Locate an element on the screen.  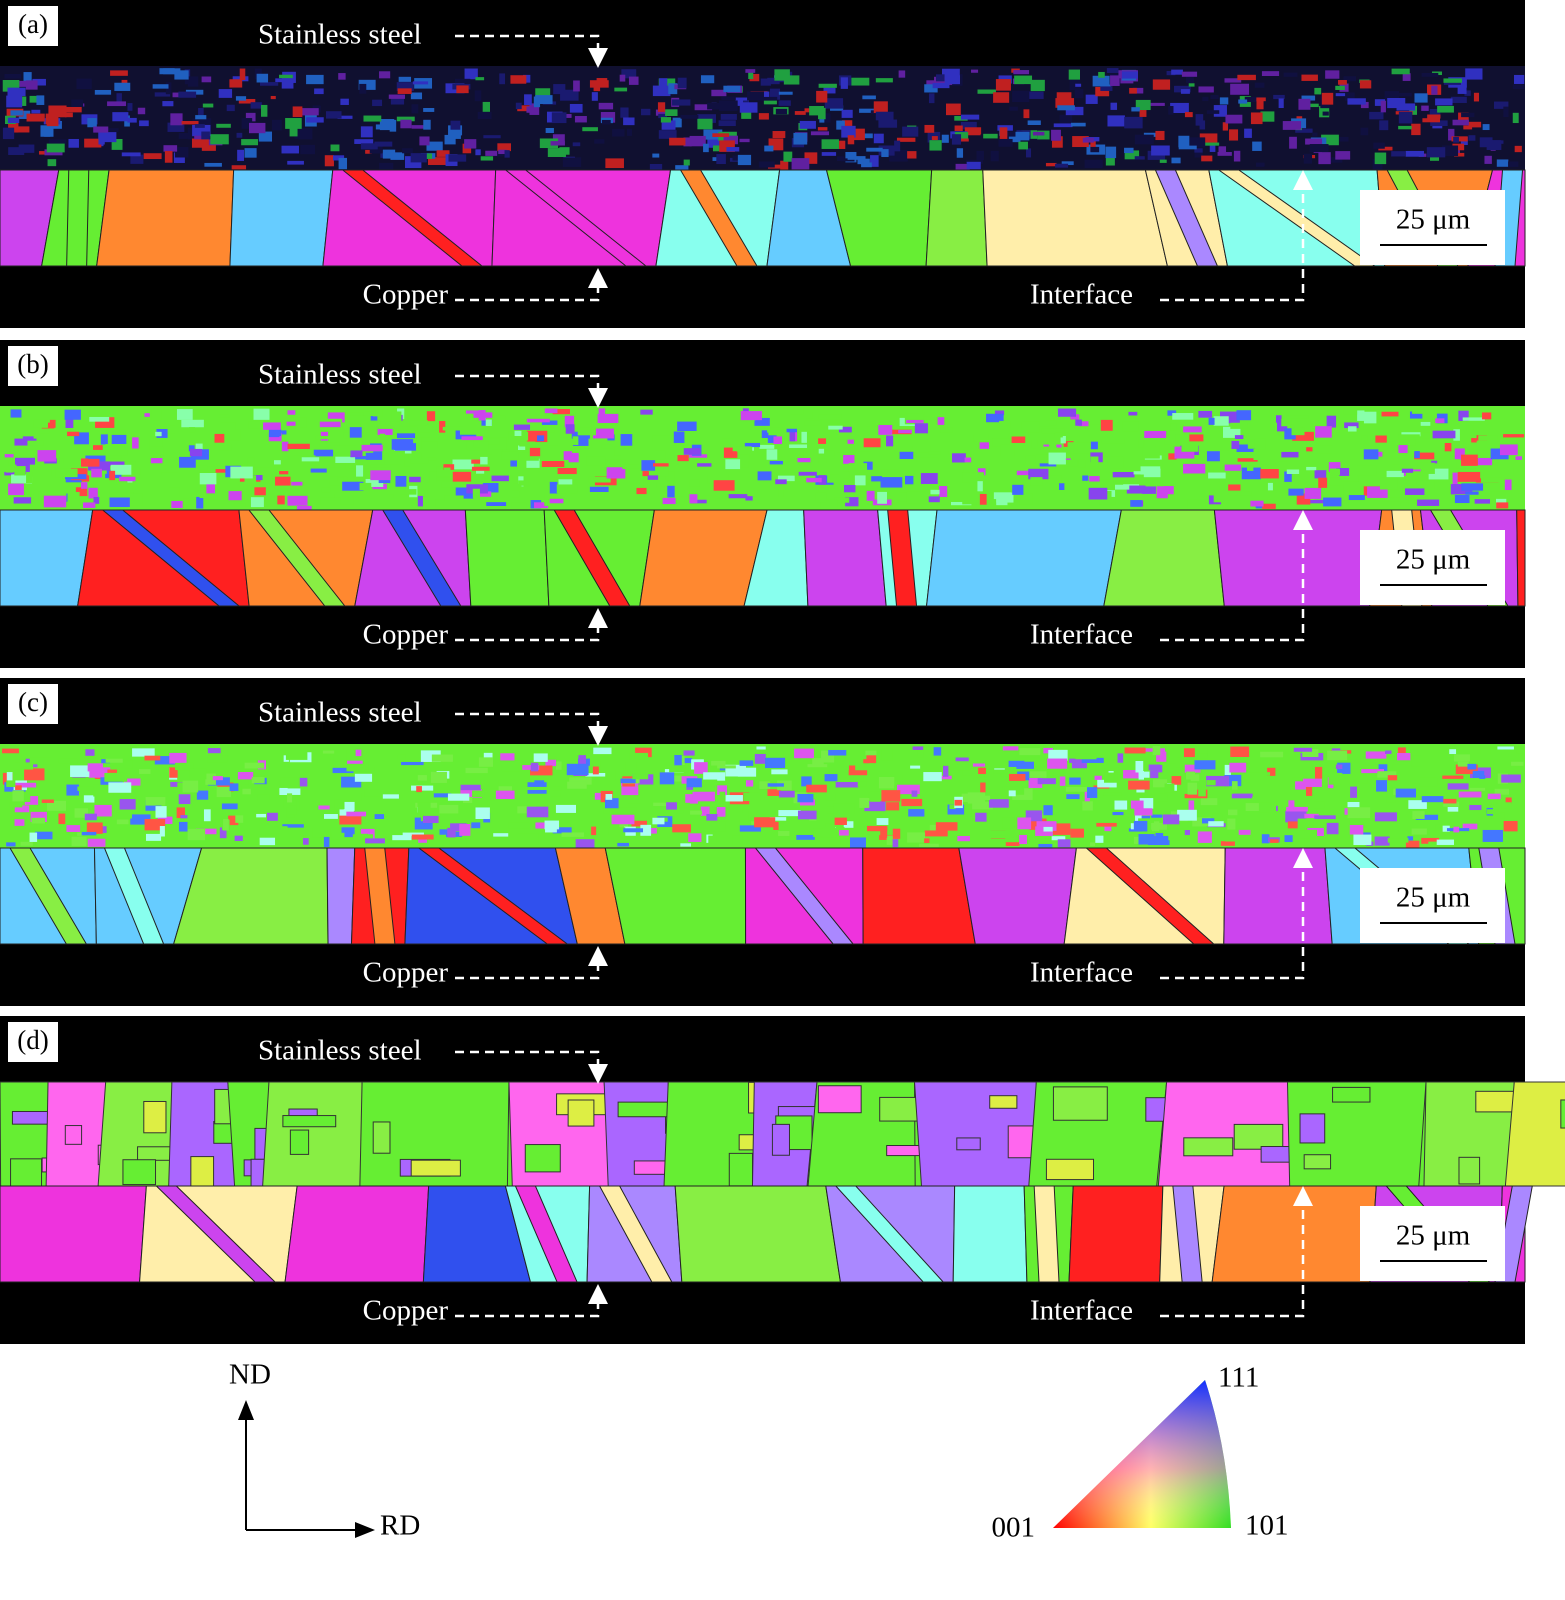
scale-box is located at coordinates (1432, 567).